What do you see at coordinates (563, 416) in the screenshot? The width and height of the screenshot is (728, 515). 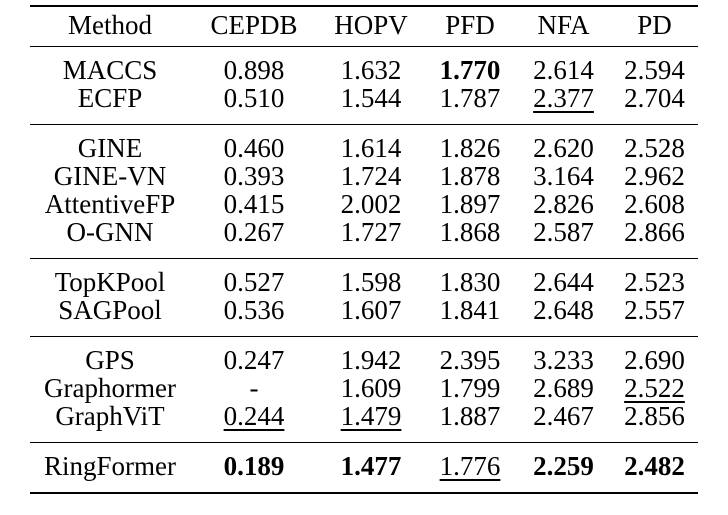 I see `value-text: 2.467` at bounding box center [563, 416].